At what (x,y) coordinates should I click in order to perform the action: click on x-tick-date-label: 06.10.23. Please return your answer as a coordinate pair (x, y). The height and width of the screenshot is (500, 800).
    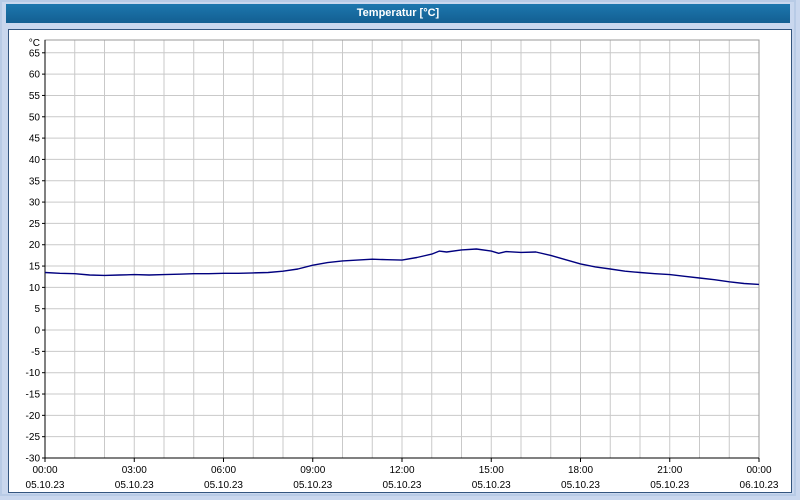
    Looking at the image, I should click on (759, 485).